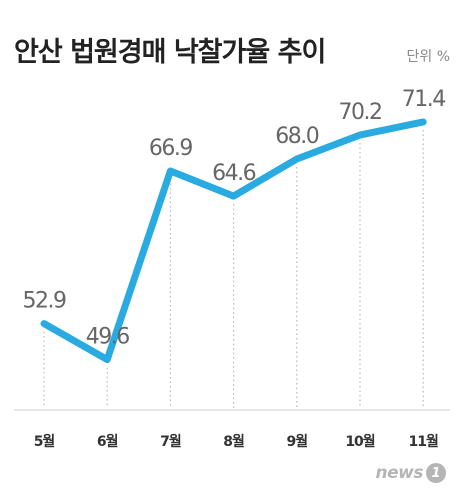  I want to click on news1-logo: news 1, so click(411, 473).